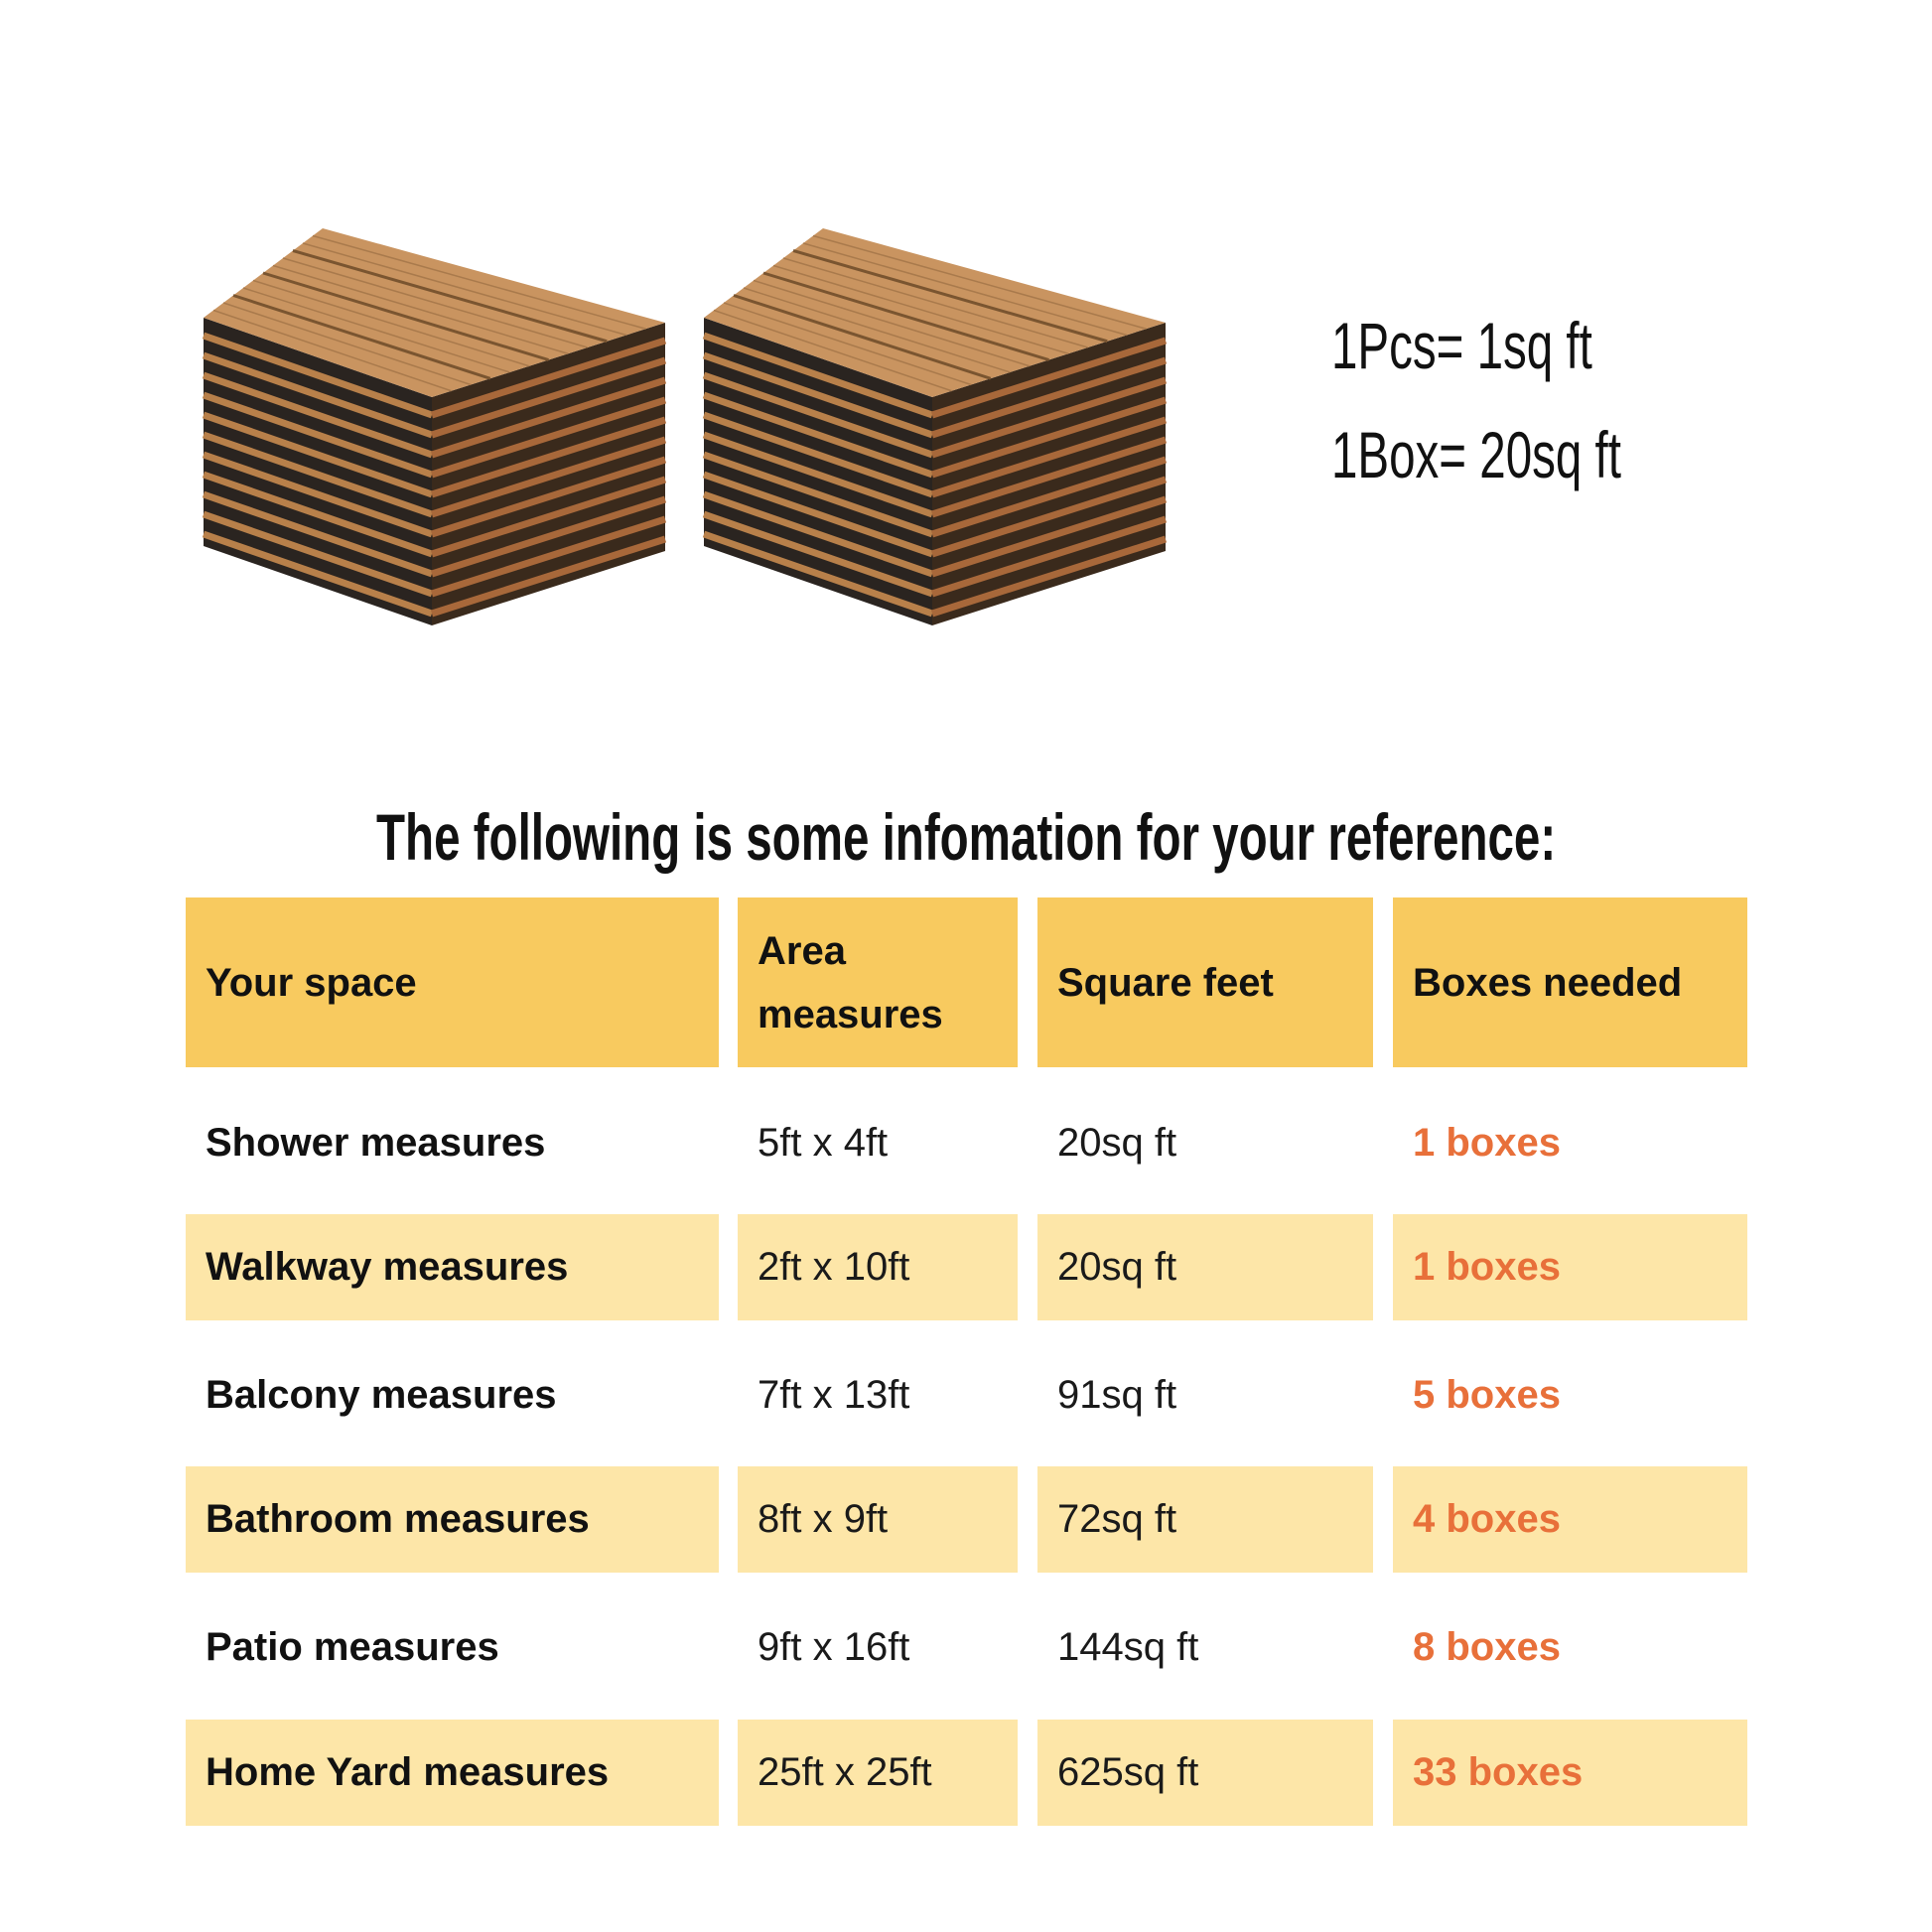 The height and width of the screenshot is (1932, 1932). Describe the element at coordinates (834, 1395) in the screenshot. I see `row-cell-area: 7ft x 13ft` at that location.